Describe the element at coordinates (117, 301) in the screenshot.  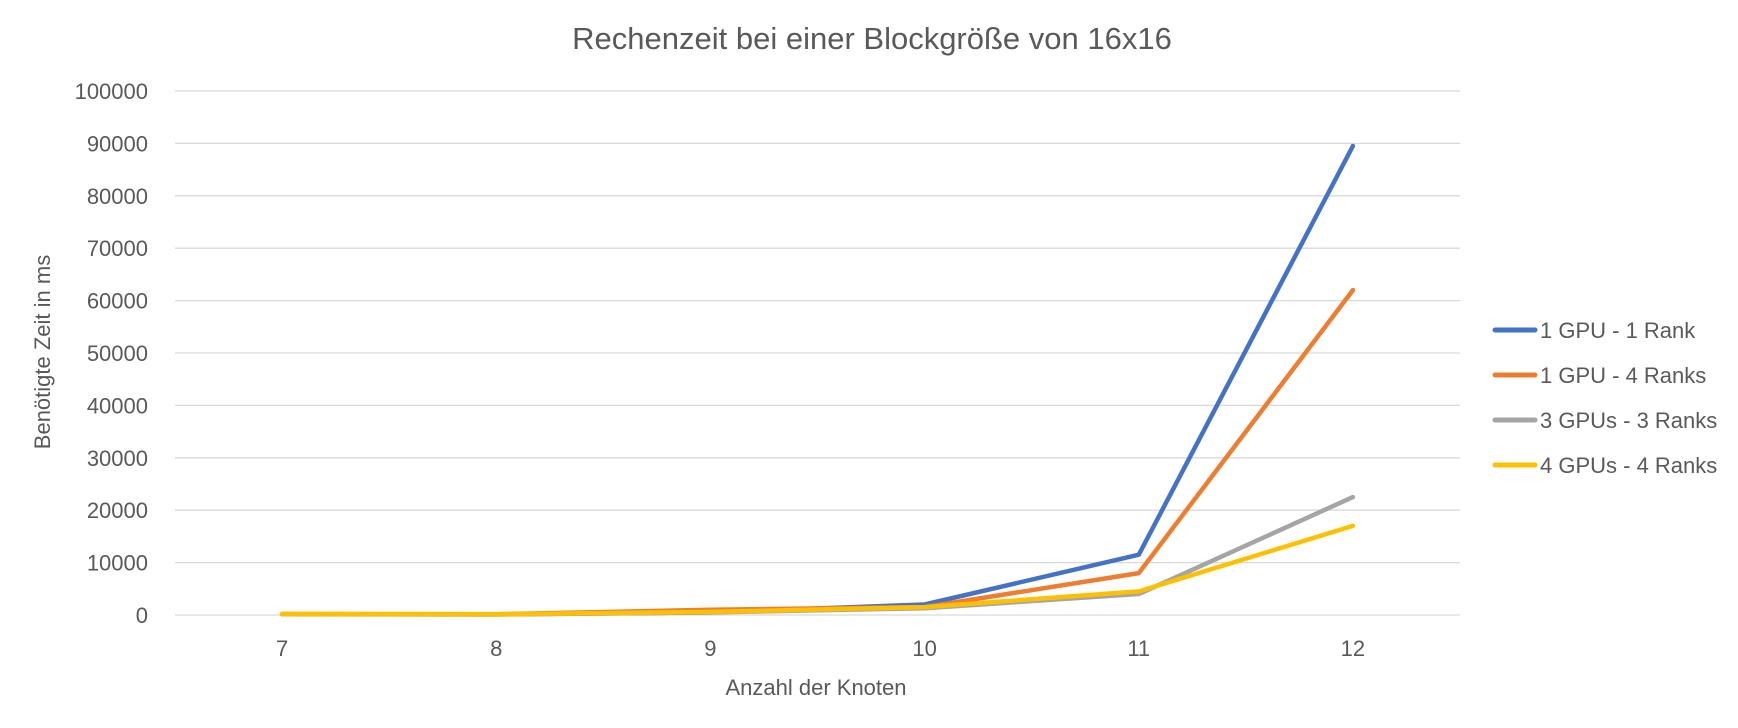
I see `y-tick-label: 60000` at that location.